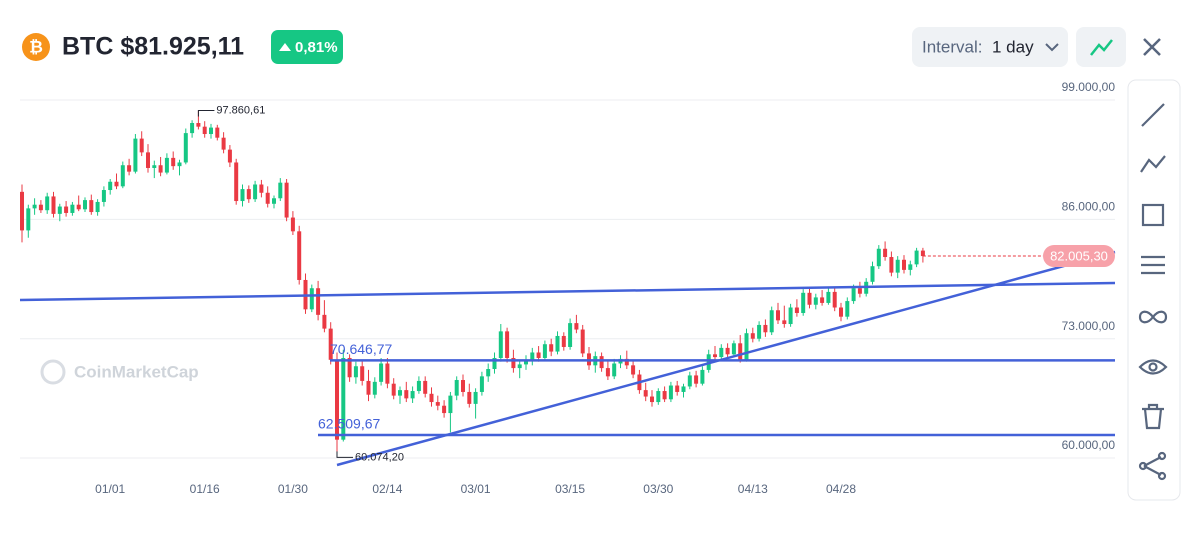  What do you see at coordinates (1152, 47) in the screenshot?
I see `close-button` at bounding box center [1152, 47].